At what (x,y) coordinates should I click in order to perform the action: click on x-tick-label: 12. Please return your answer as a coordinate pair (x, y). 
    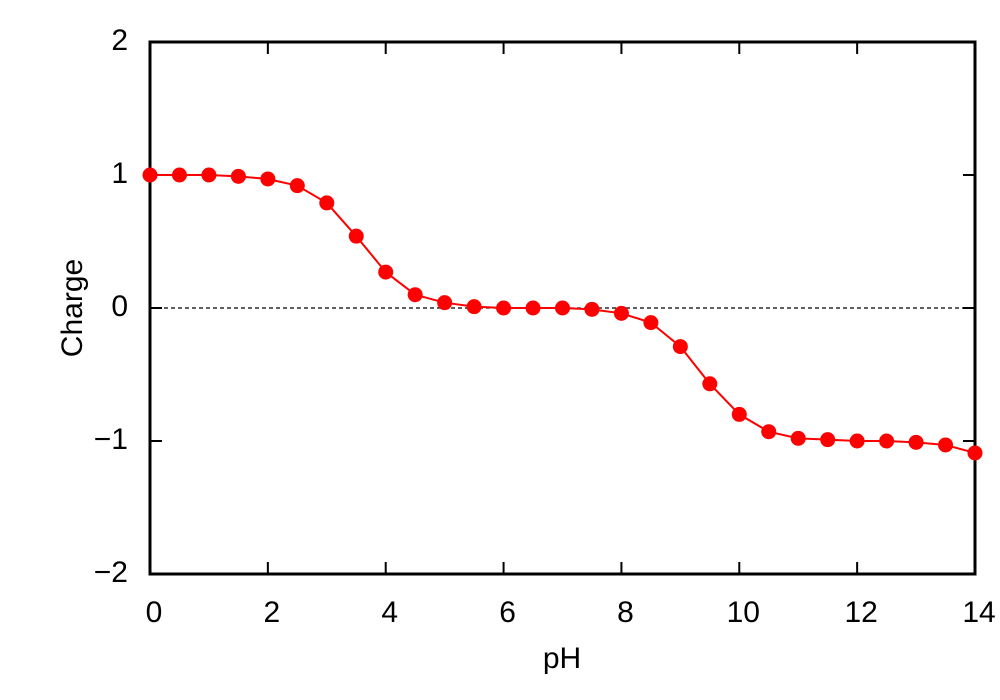
    Looking at the image, I should click on (860, 612).